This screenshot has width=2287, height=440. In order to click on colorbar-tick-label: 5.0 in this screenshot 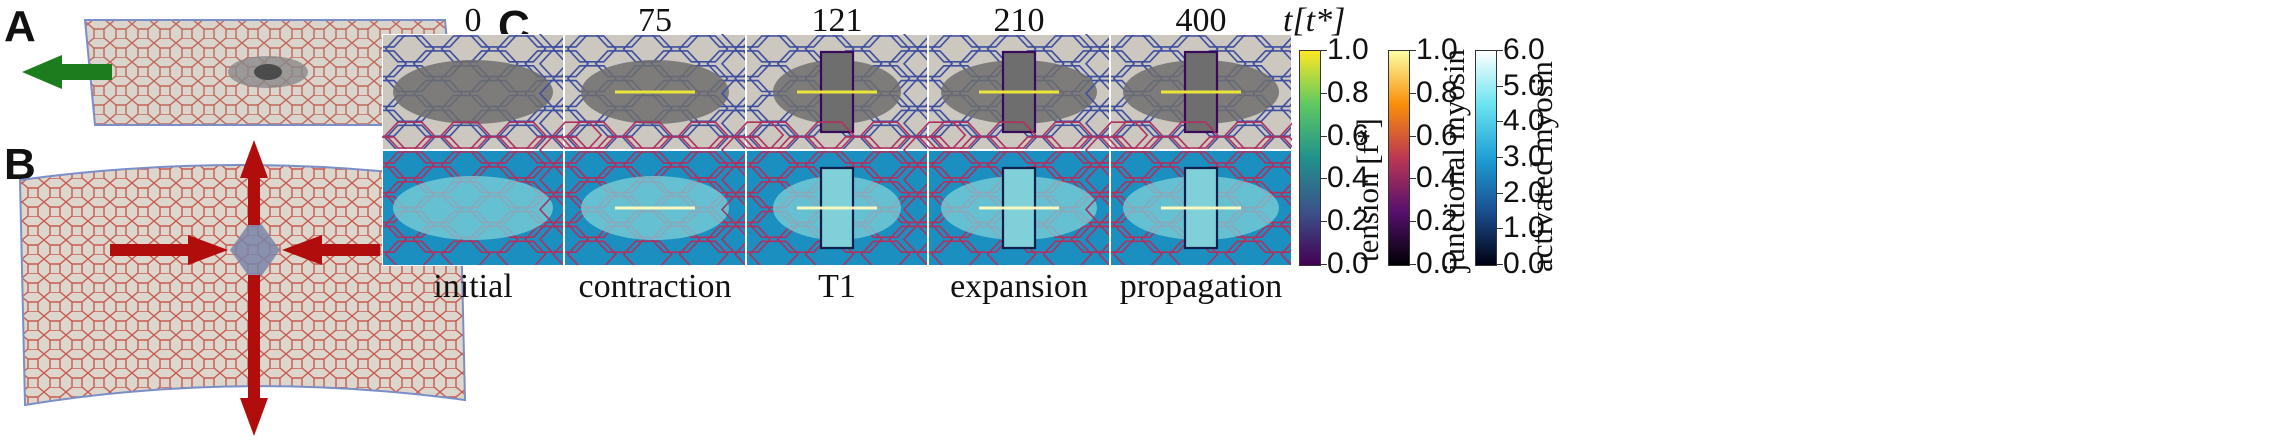, I will do `click(1524, 85)`.